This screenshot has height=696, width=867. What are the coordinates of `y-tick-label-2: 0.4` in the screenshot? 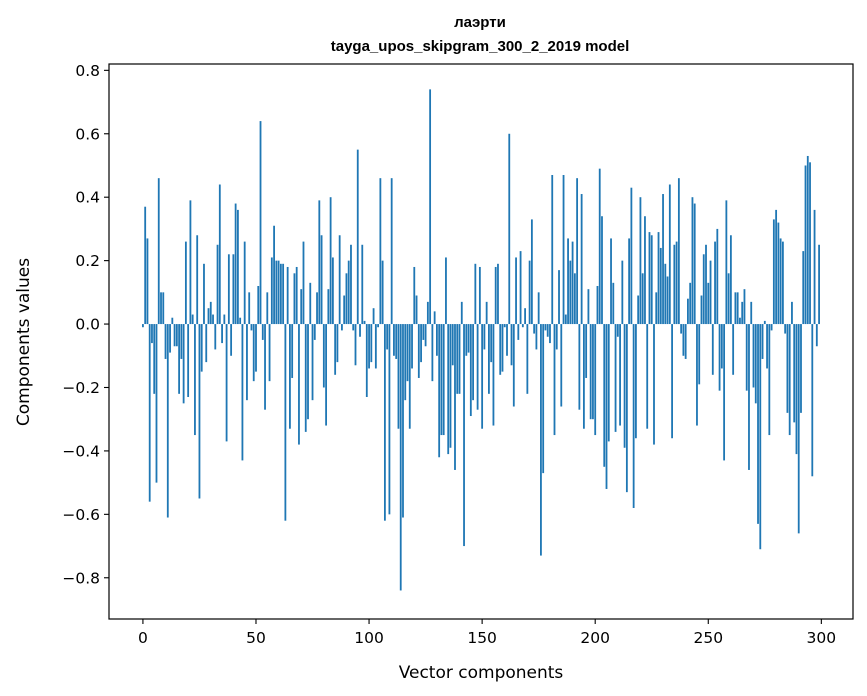 It's located at (87, 198).